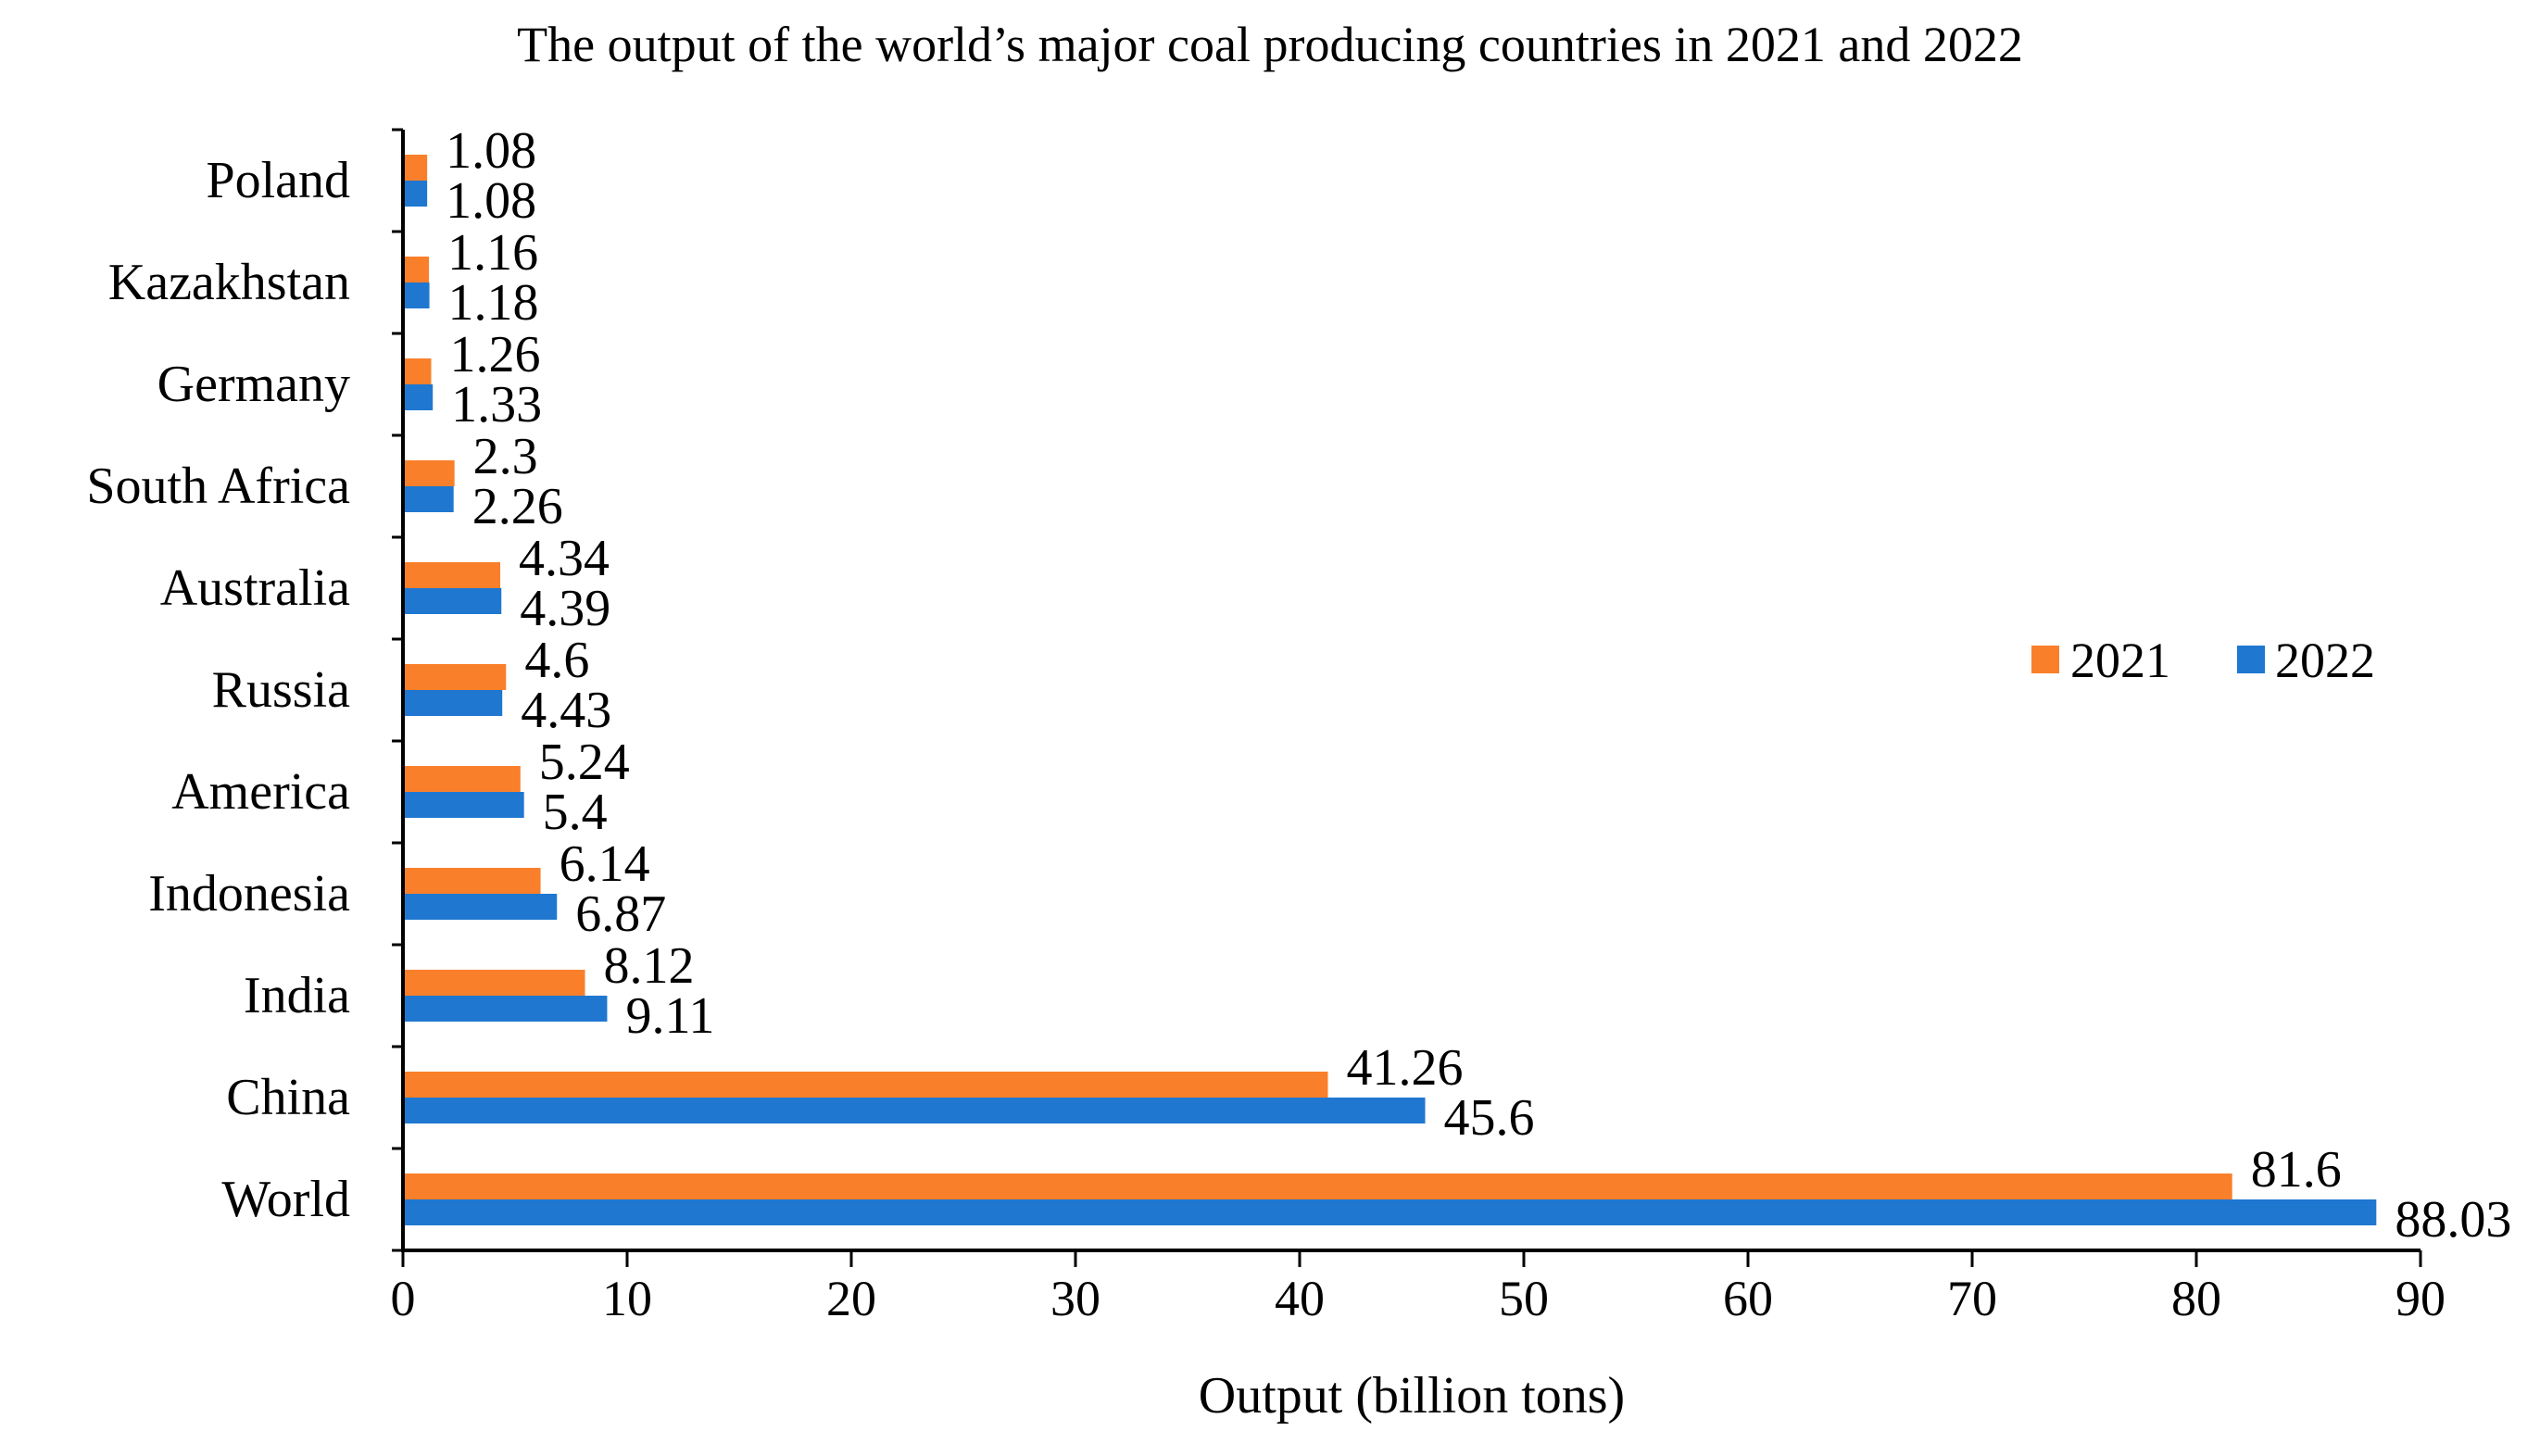 The height and width of the screenshot is (1456, 2540). I want to click on x-axis-label: Output (billion tons), so click(1412, 1396).